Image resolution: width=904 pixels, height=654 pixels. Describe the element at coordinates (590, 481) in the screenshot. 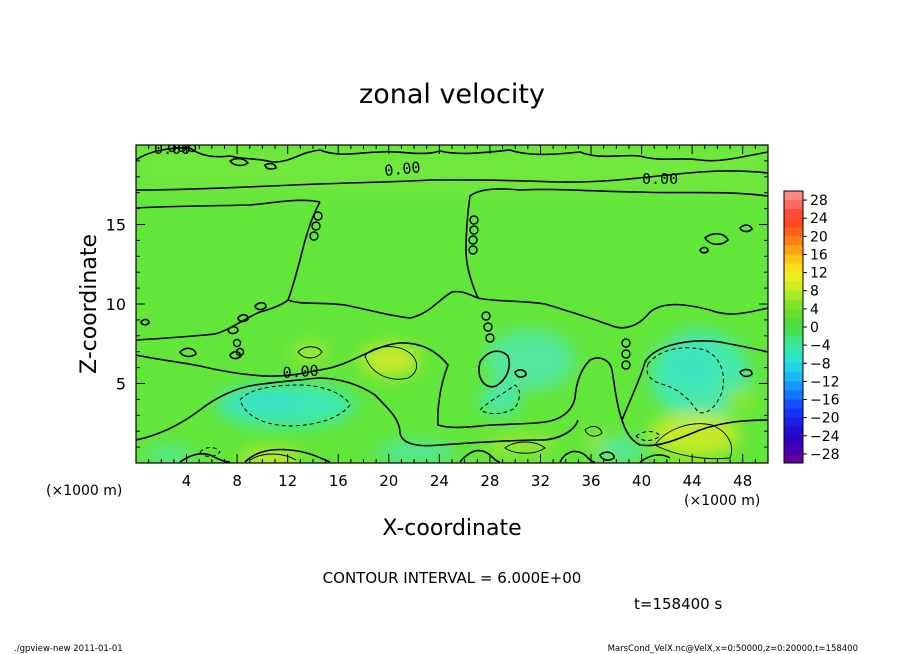

I see `x-tick-label: 36` at that location.